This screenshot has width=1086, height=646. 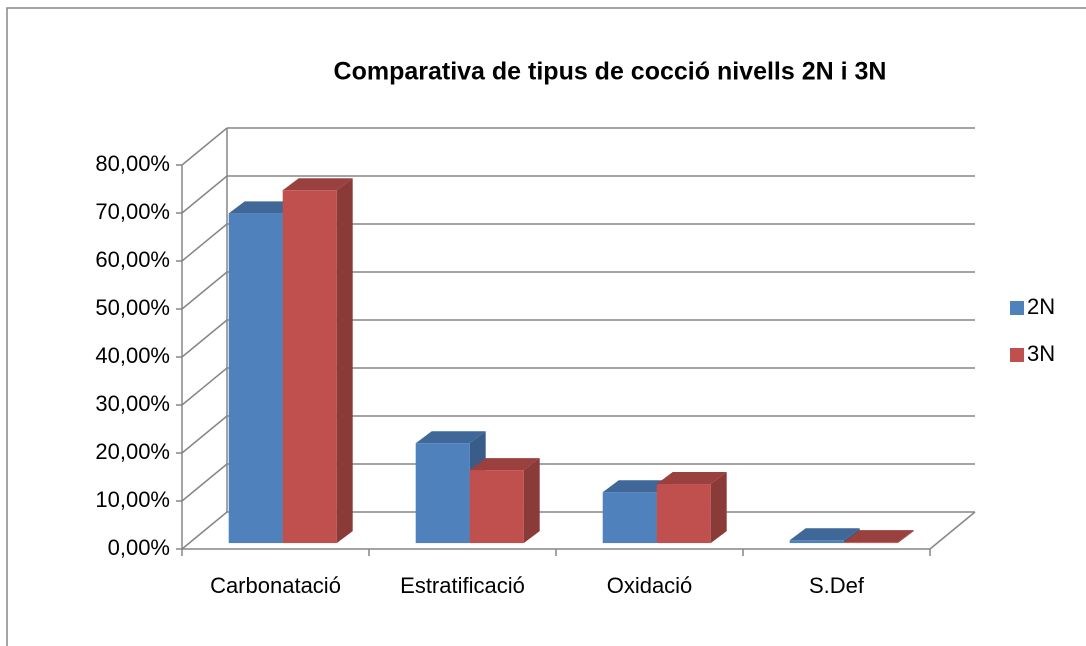 I want to click on legend-label: 2N, so click(x=1041, y=306).